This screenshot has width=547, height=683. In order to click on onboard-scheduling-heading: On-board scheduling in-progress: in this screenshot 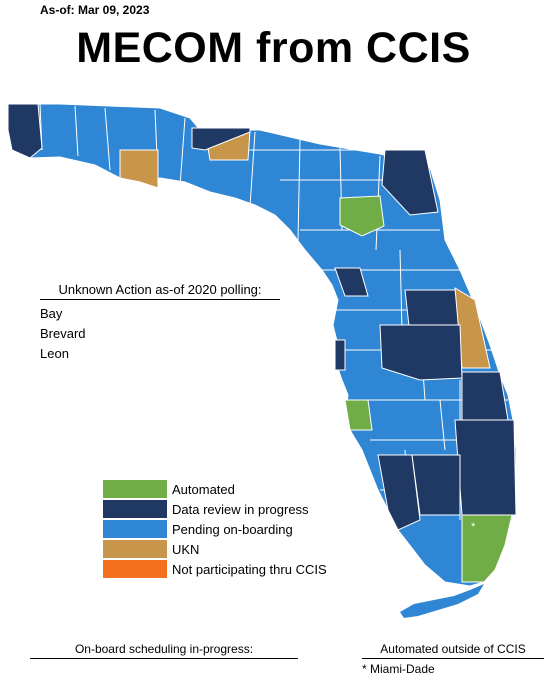, I will do `click(164, 650)`.